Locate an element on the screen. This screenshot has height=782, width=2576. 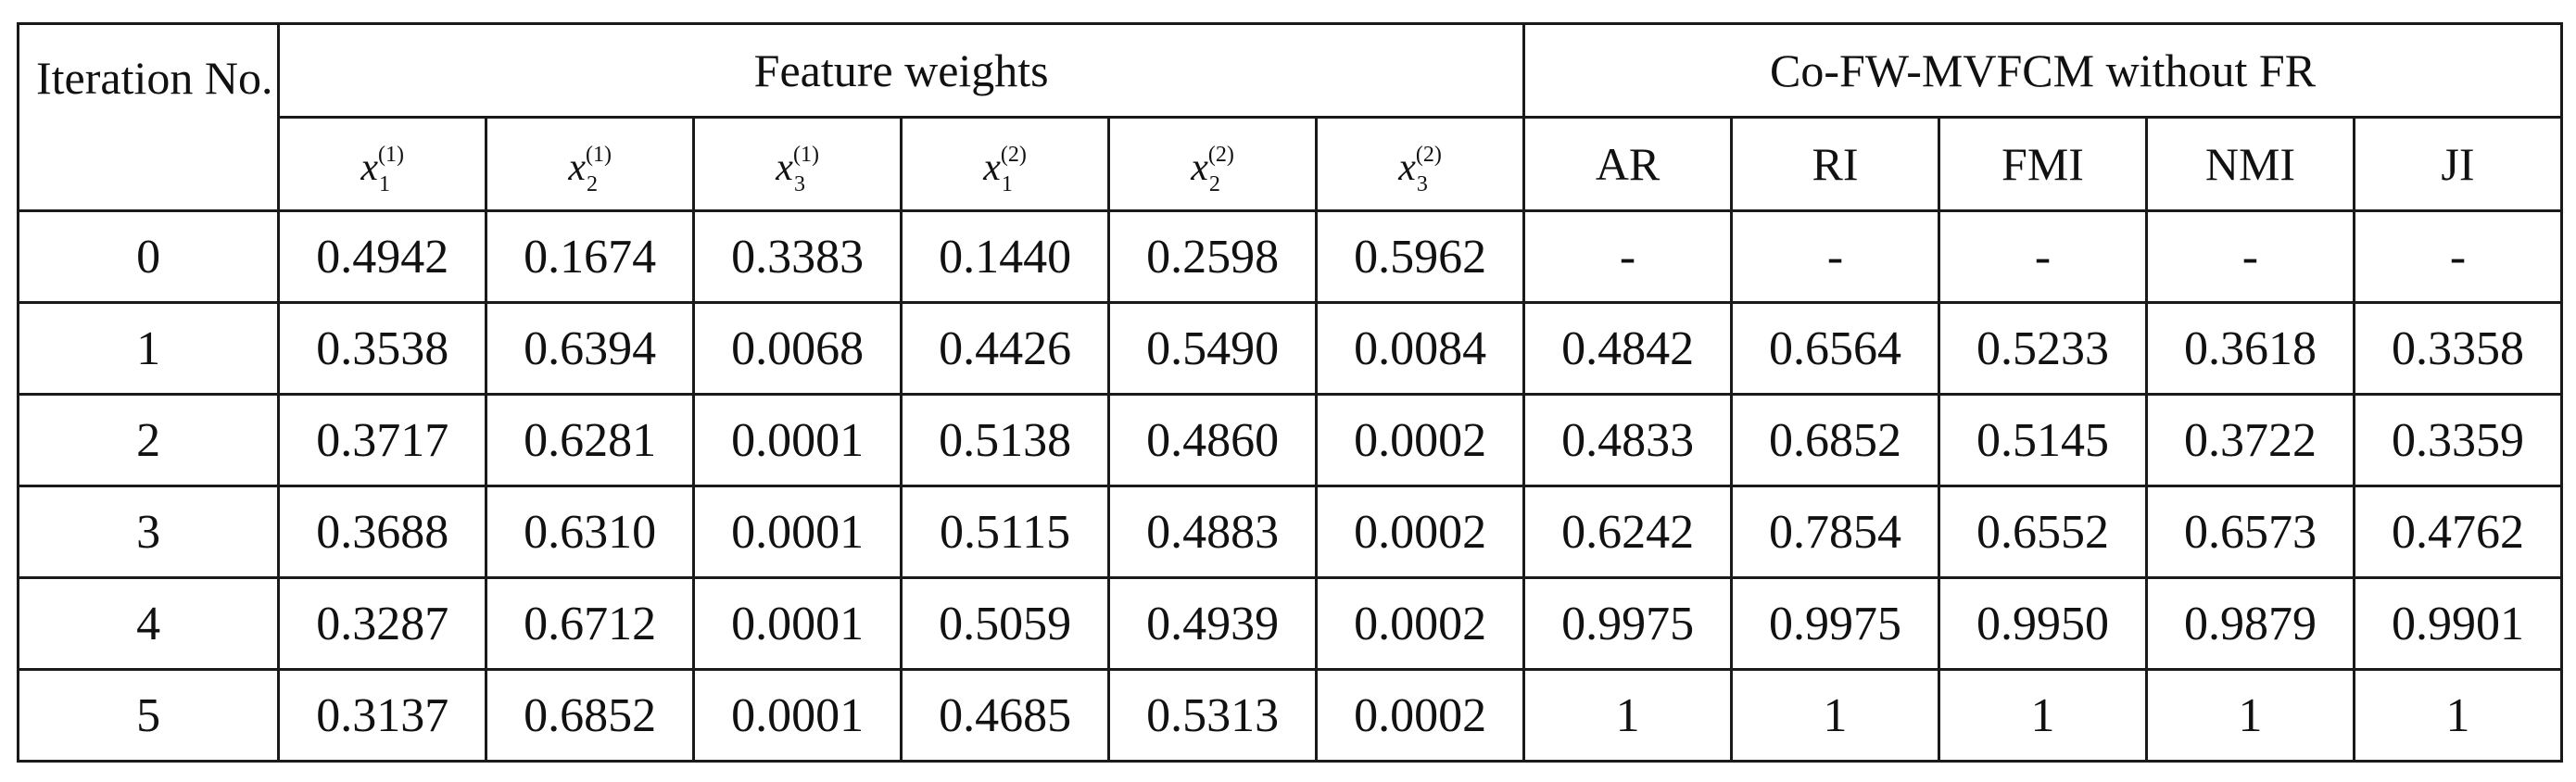
feature-weight-cell: 0.6281 is located at coordinates (590, 440).